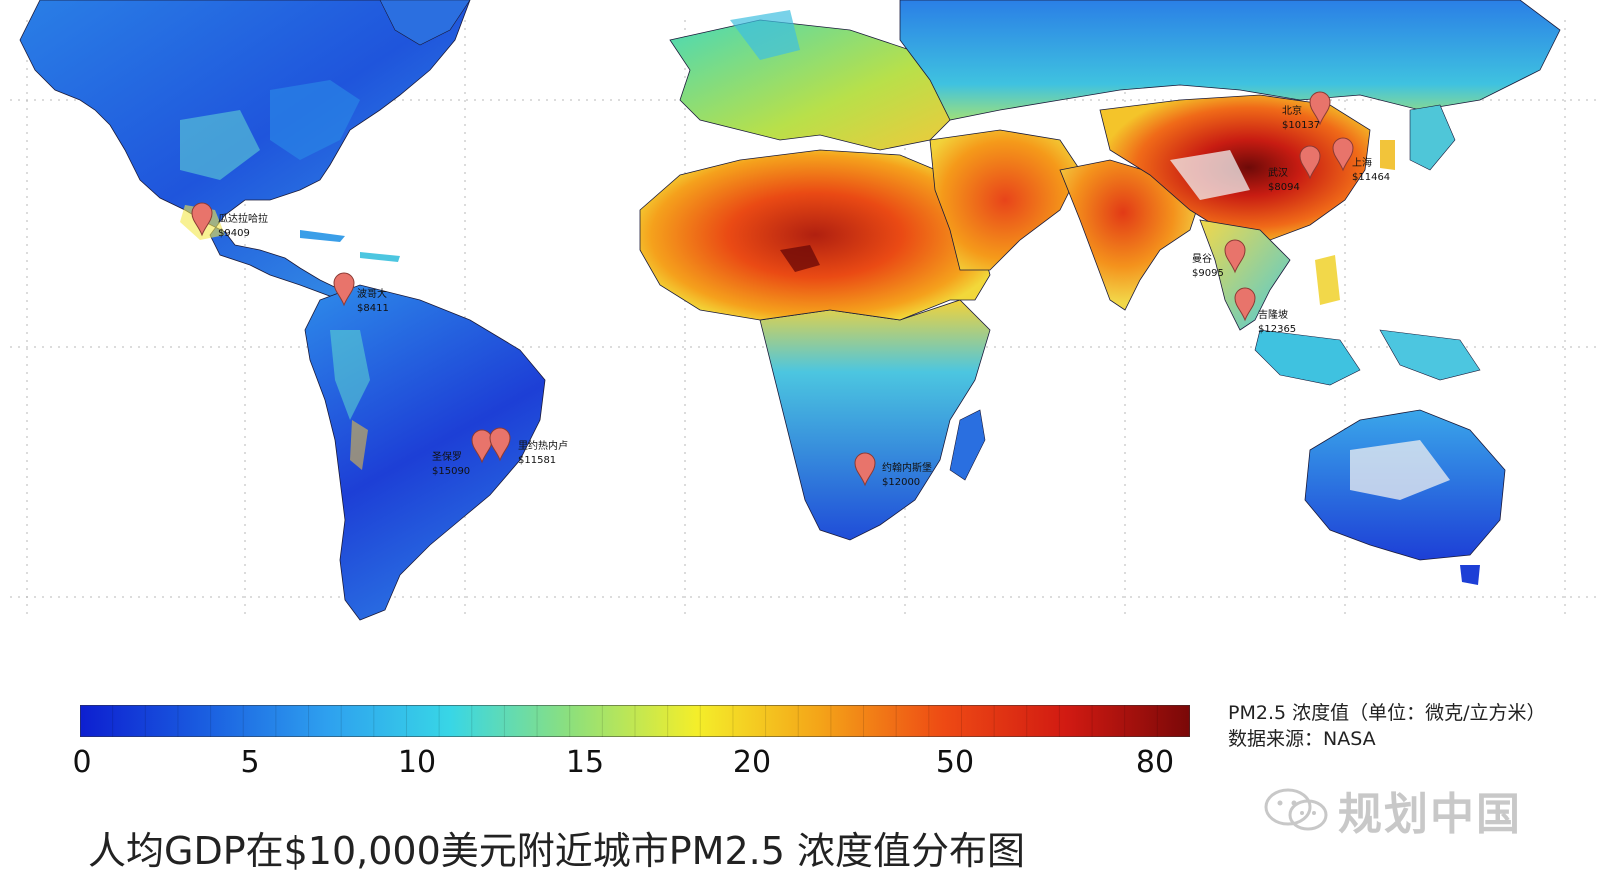 Image resolution: width=1610 pixels, height=890 pixels. I want to click on city-gdp-label: $9095, so click(1208, 273).